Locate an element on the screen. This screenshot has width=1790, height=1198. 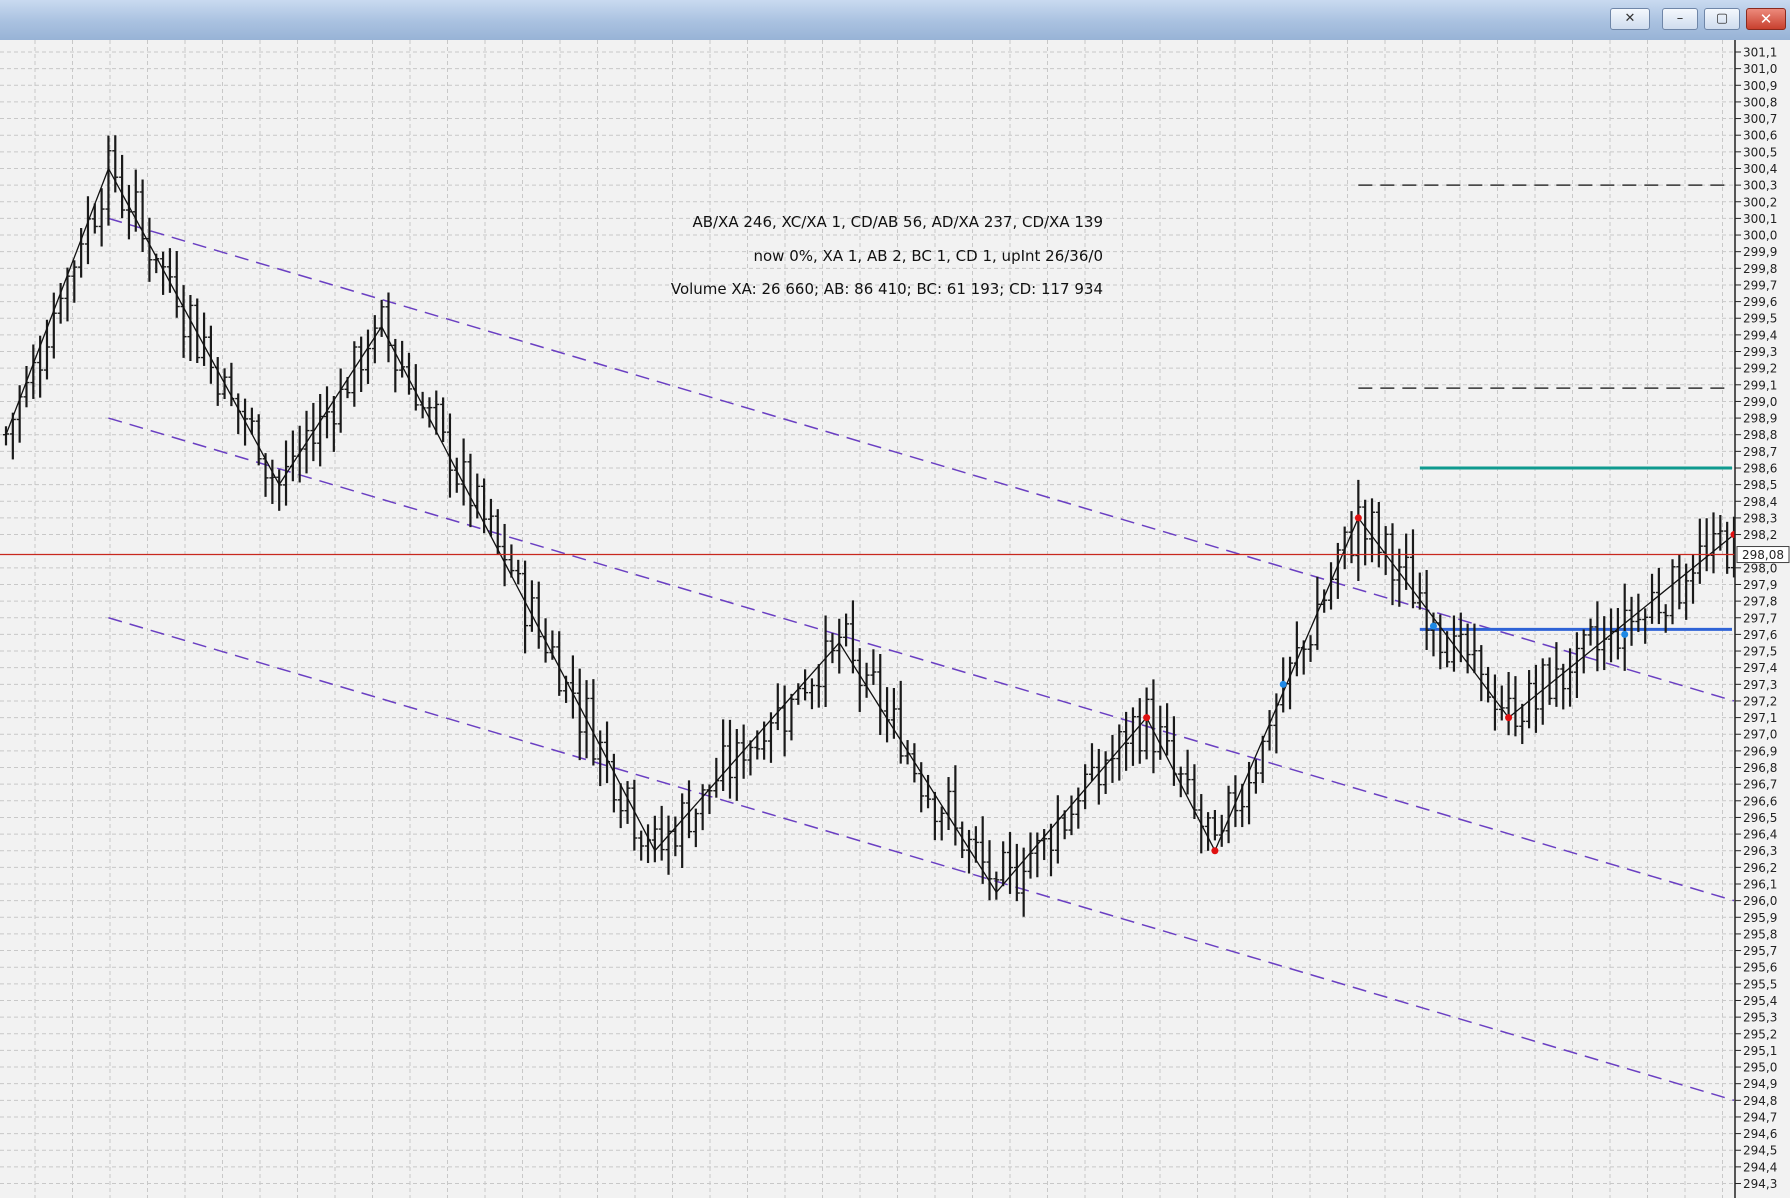
maximize-button: ▢ is located at coordinates (1722, 19).